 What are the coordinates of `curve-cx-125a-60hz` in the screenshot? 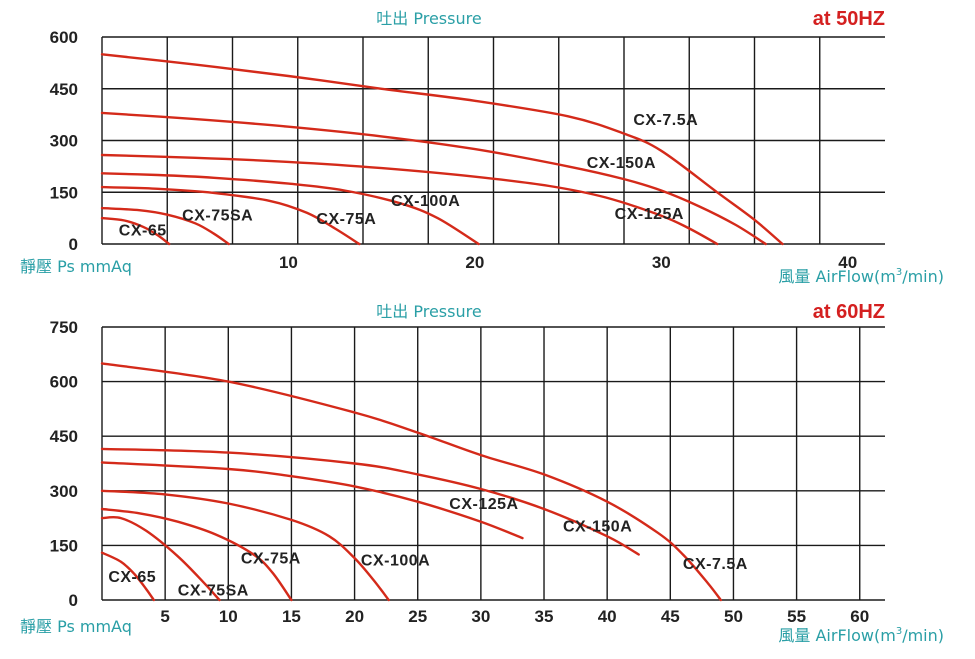 It's located at (312, 500).